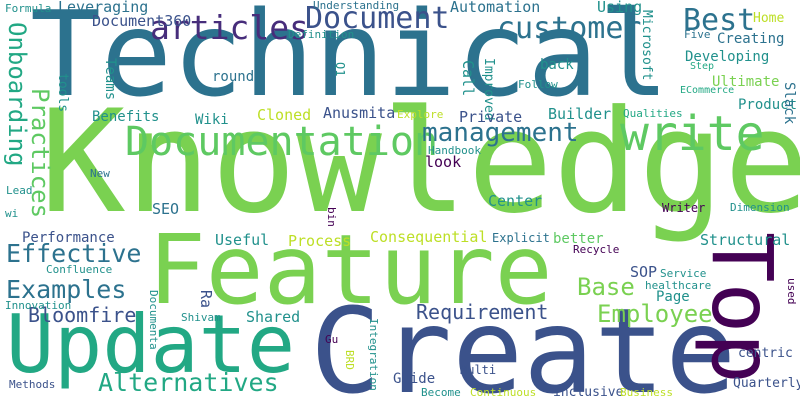  Describe the element at coordinates (606, 287) in the screenshot. I see `word-base: Base` at that location.